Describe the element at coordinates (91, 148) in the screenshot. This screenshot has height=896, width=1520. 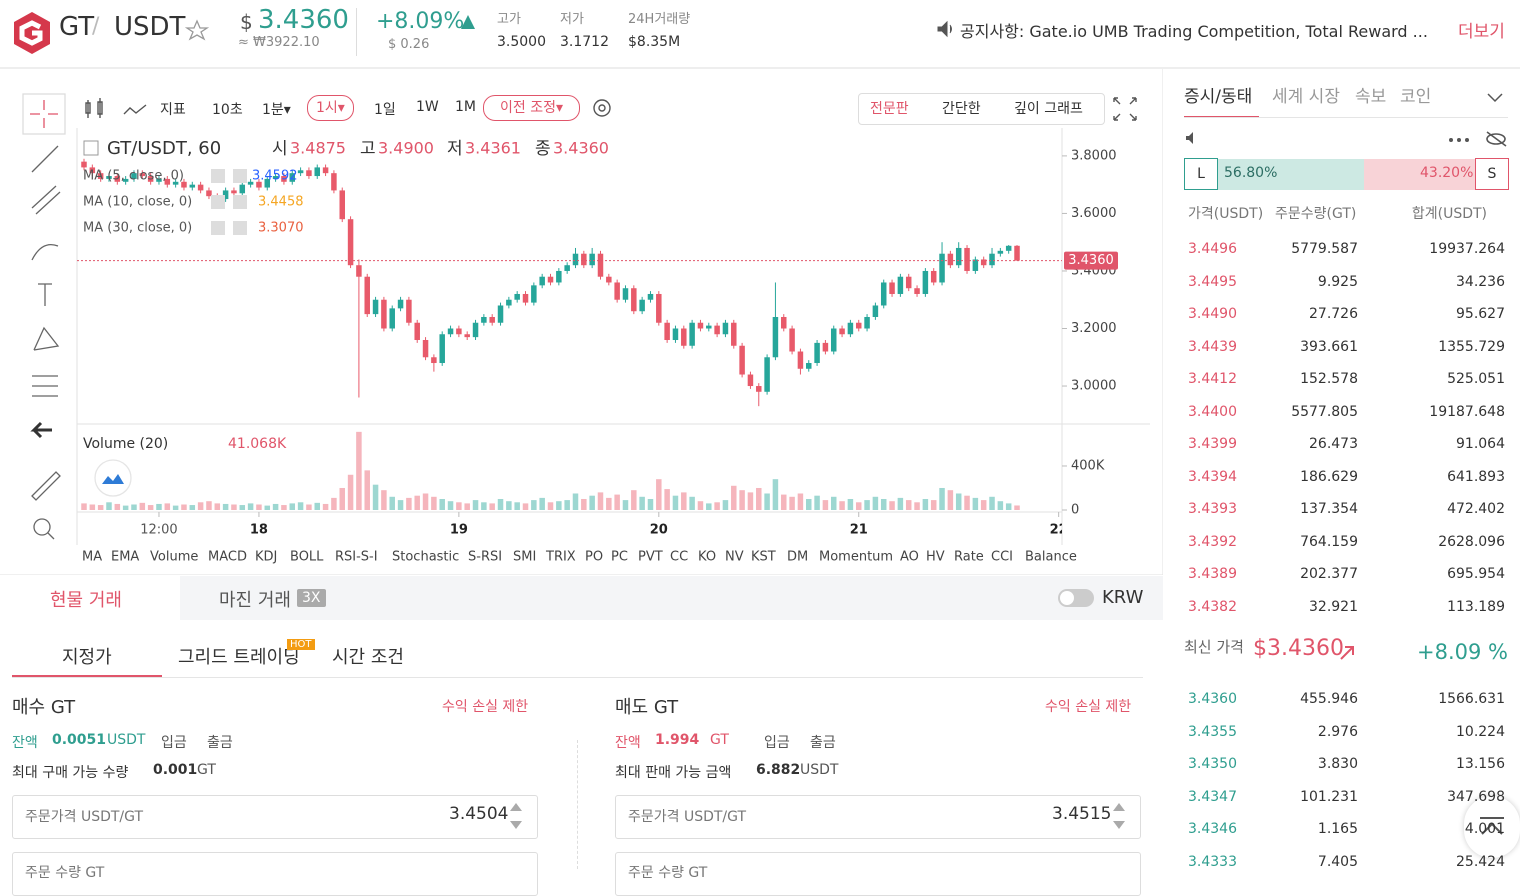
I see `legend-toggle` at that location.